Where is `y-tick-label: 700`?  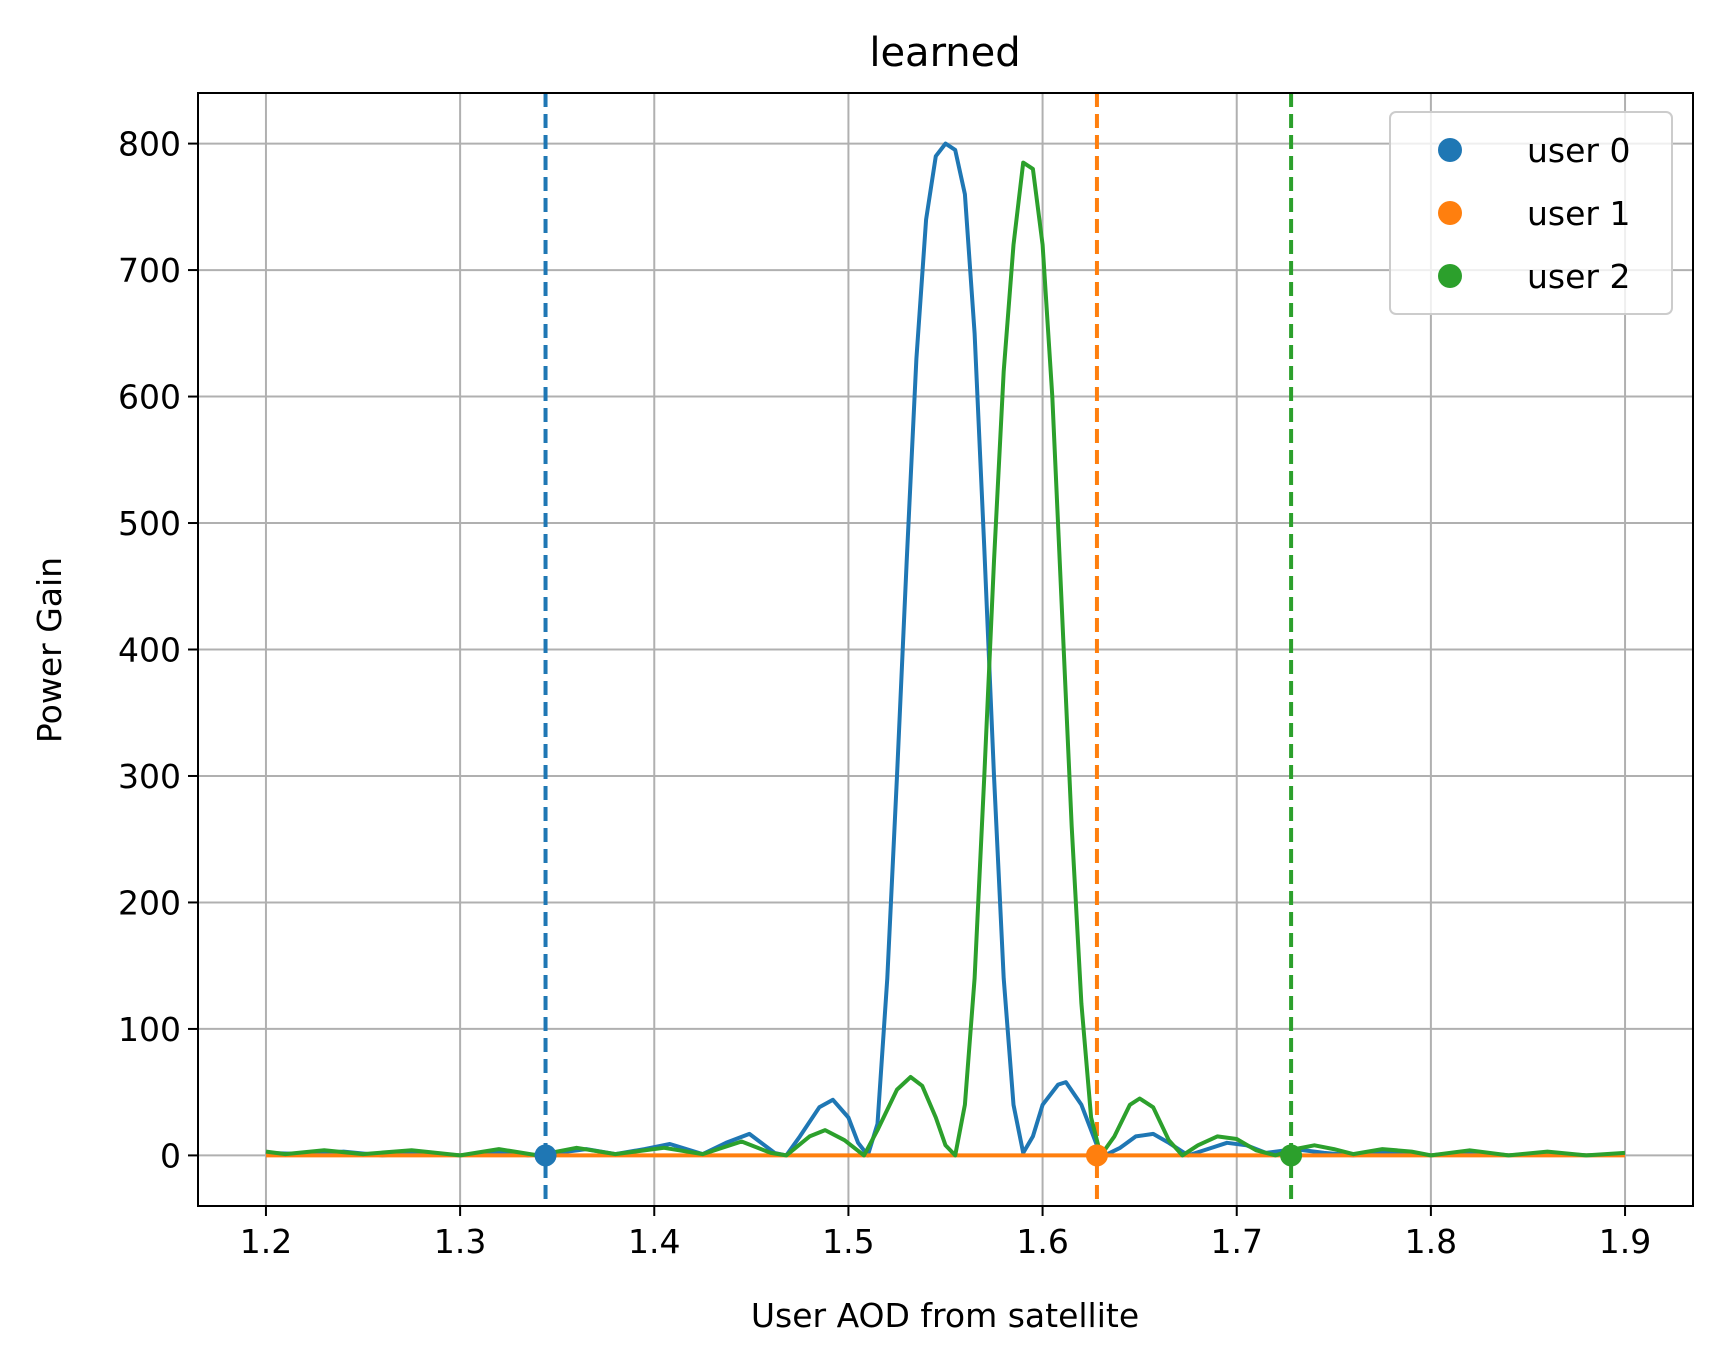
y-tick-label: 700 is located at coordinates (149, 270).